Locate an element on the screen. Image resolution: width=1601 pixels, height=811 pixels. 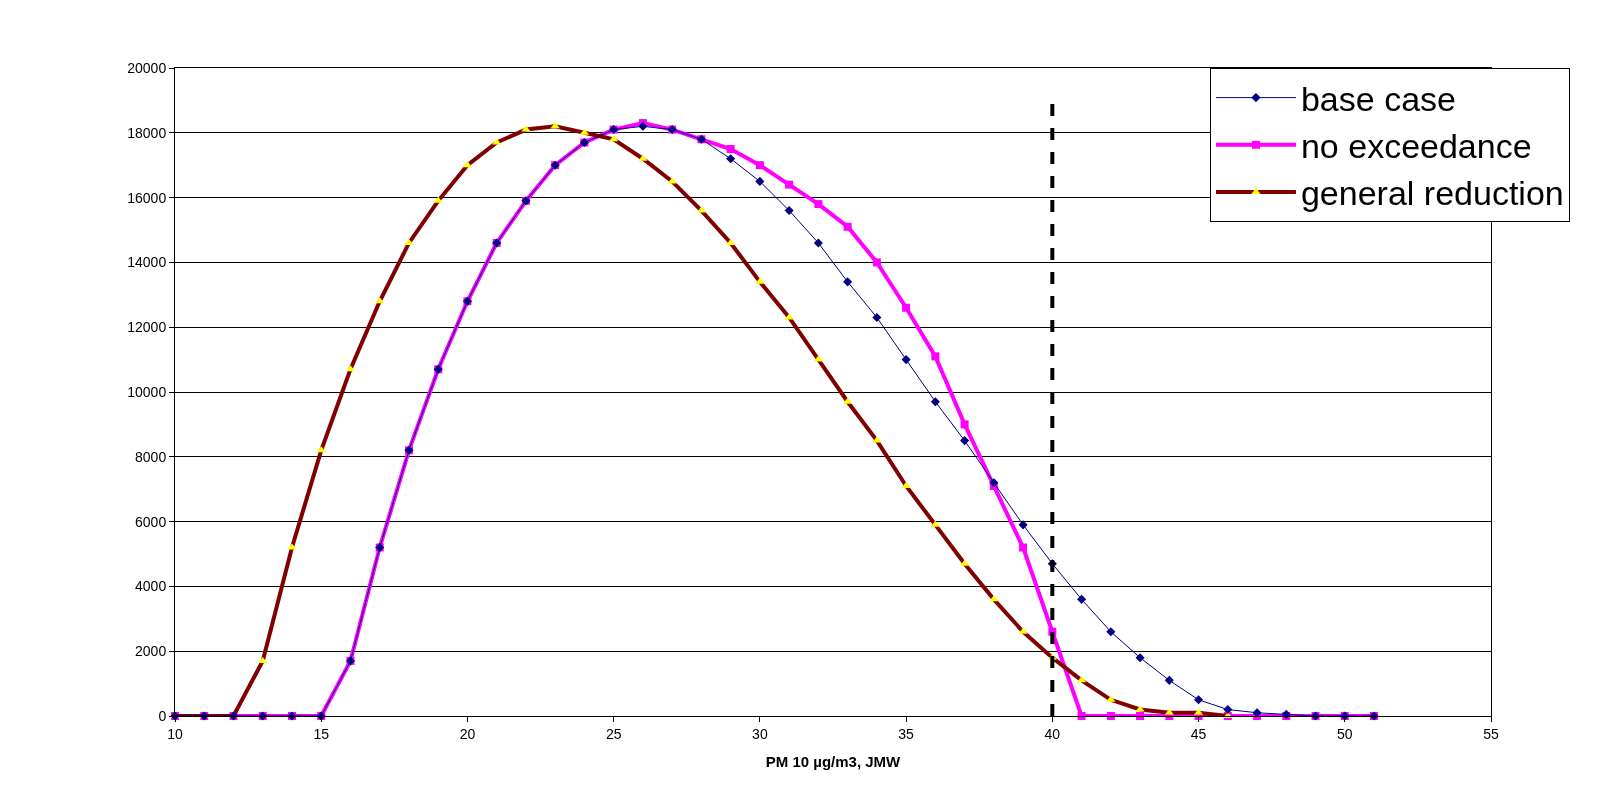
y-tick-label: 6000 is located at coordinates (151, 521).